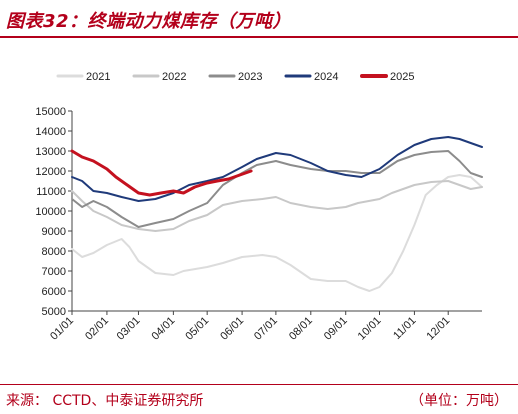 The height and width of the screenshot is (414, 518). What do you see at coordinates (277, 206) in the screenshot?
I see `series-line-2022` at bounding box center [277, 206].